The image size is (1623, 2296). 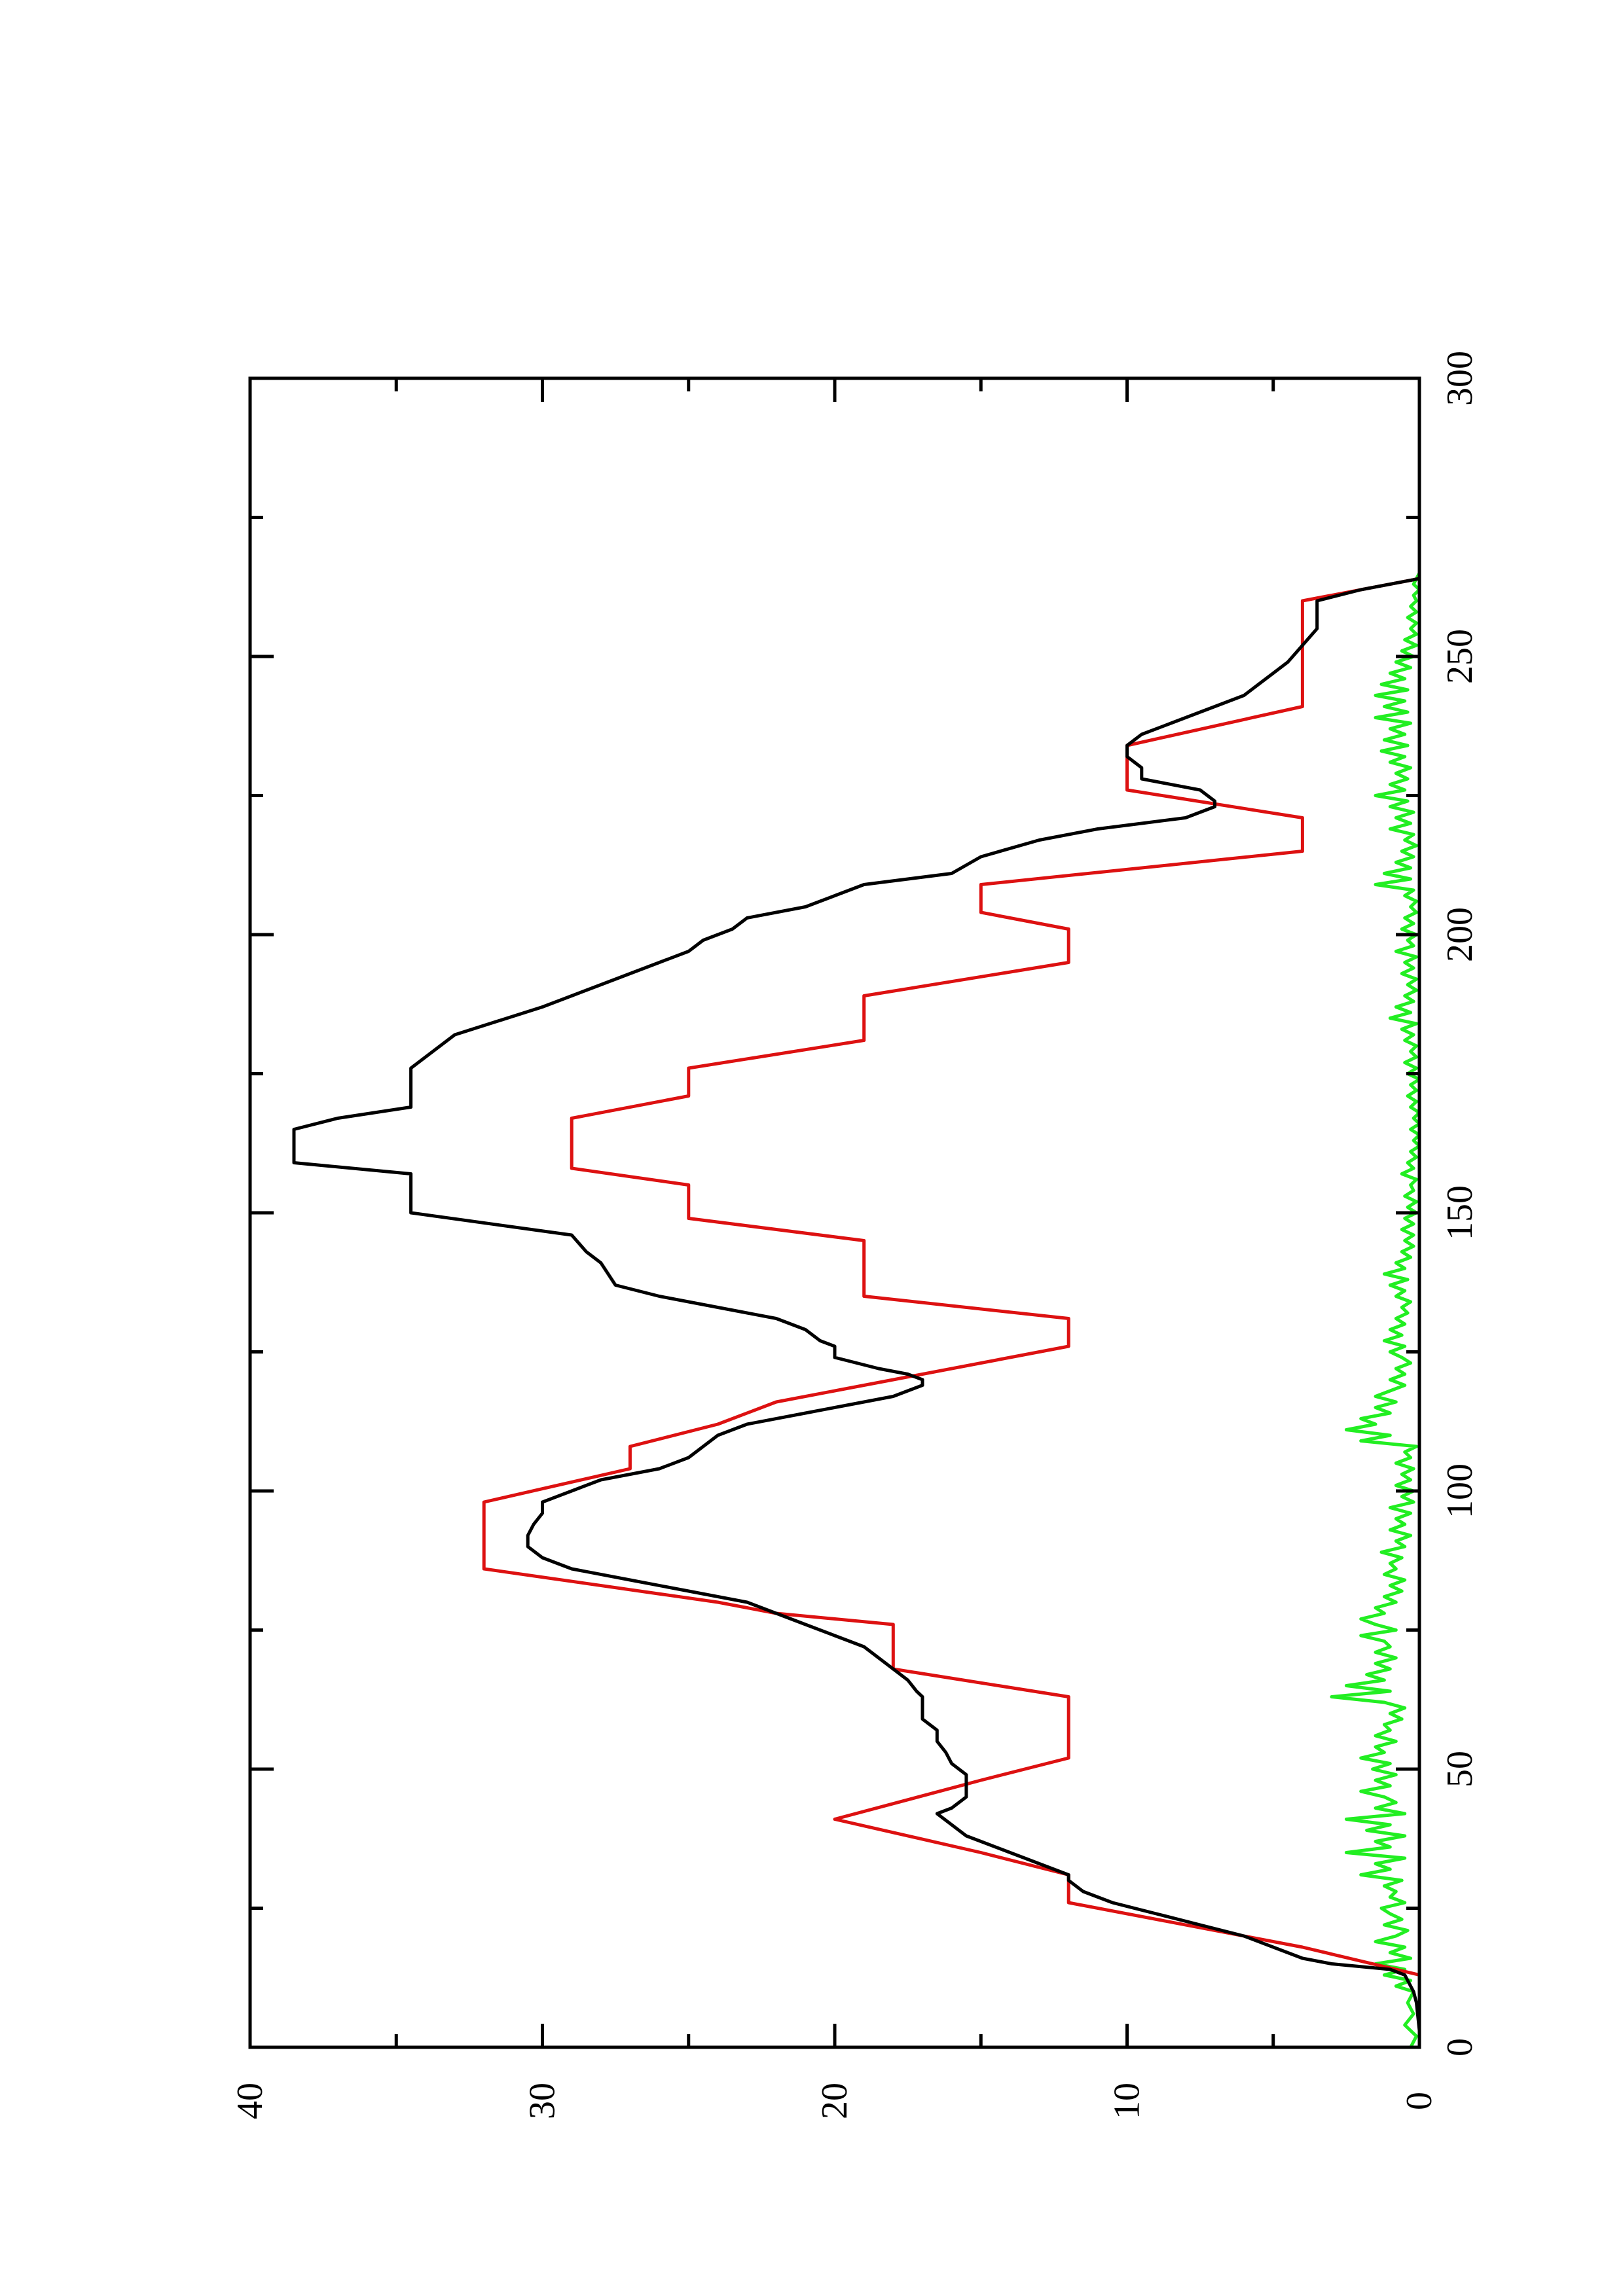 I want to click on x-tick-label: 150, so click(x=1460, y=1212).